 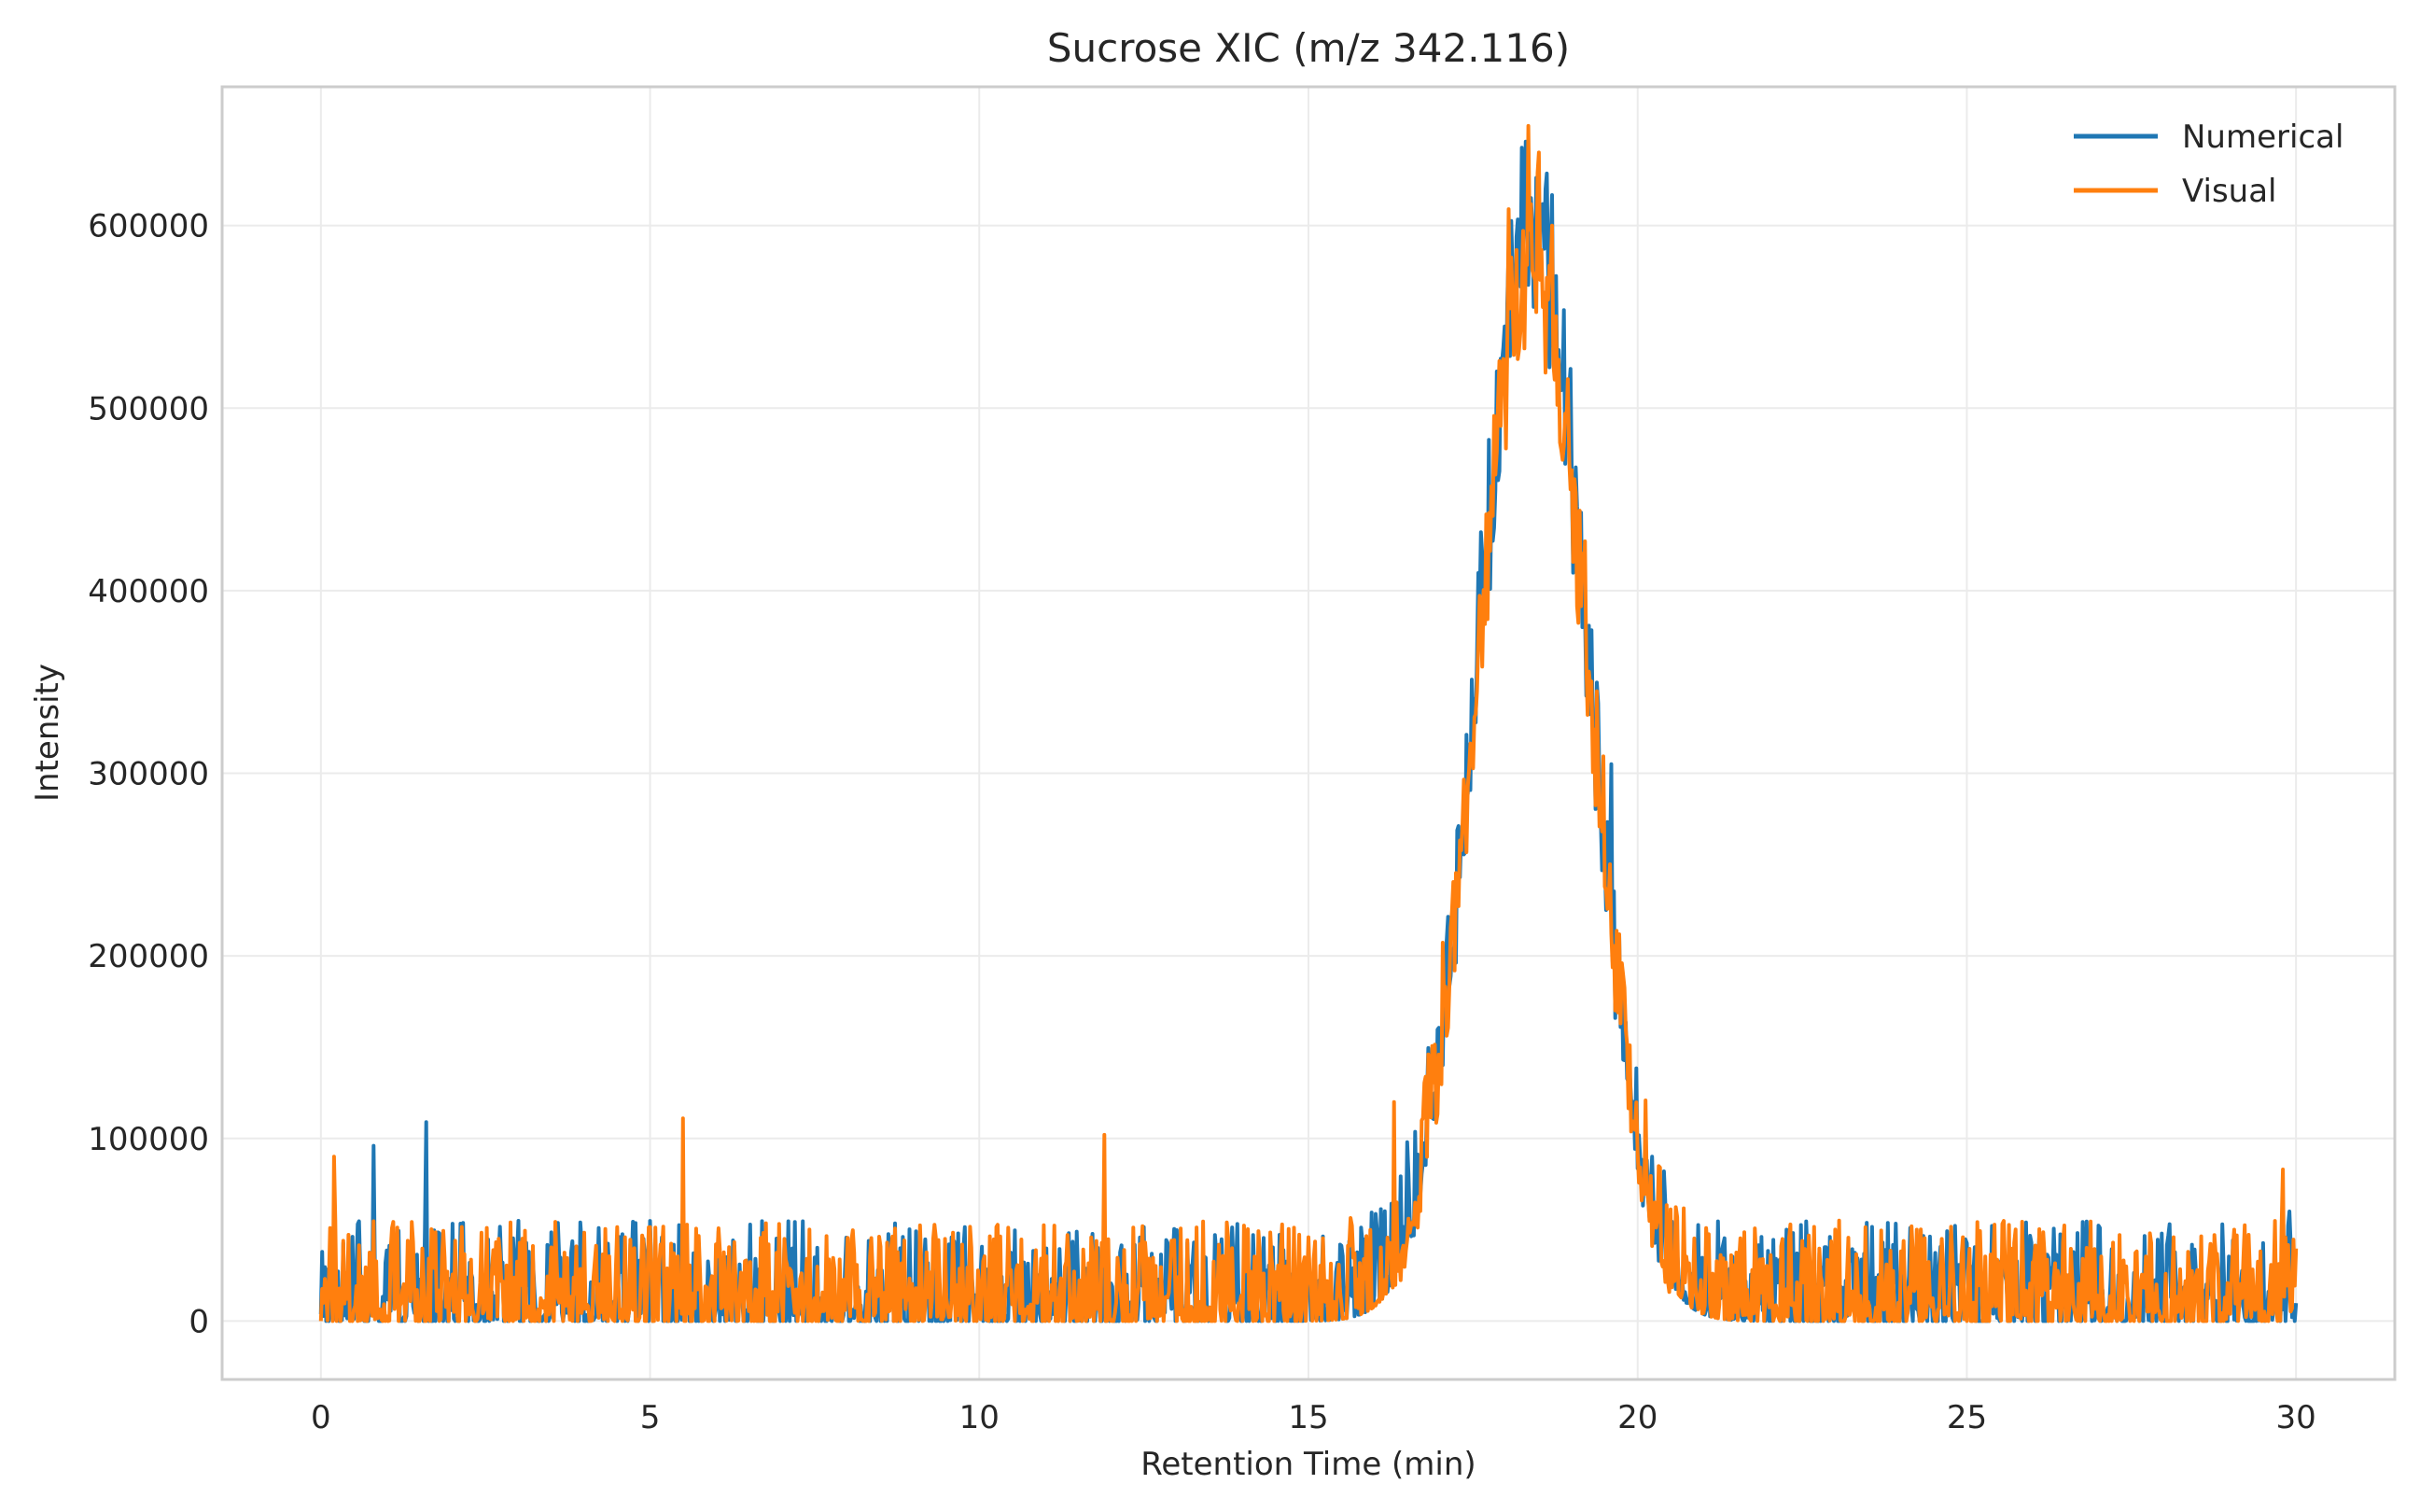 What do you see at coordinates (149, 408) in the screenshot?
I see `y-tick-label: 500000` at bounding box center [149, 408].